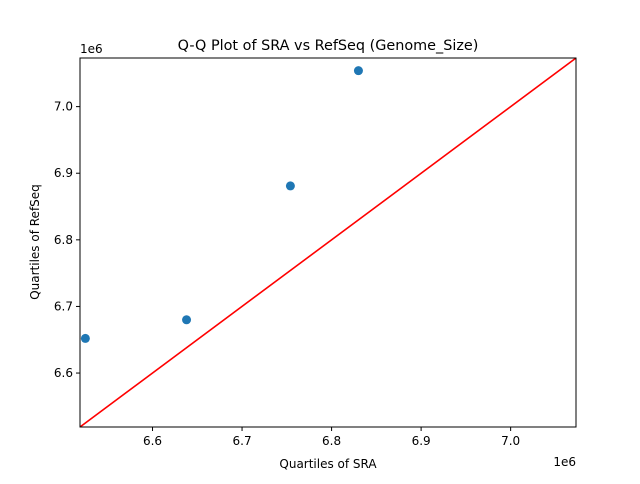 The width and height of the screenshot is (640, 484). What do you see at coordinates (63, 107) in the screenshot?
I see `y-tick-label: 7.0` at bounding box center [63, 107].